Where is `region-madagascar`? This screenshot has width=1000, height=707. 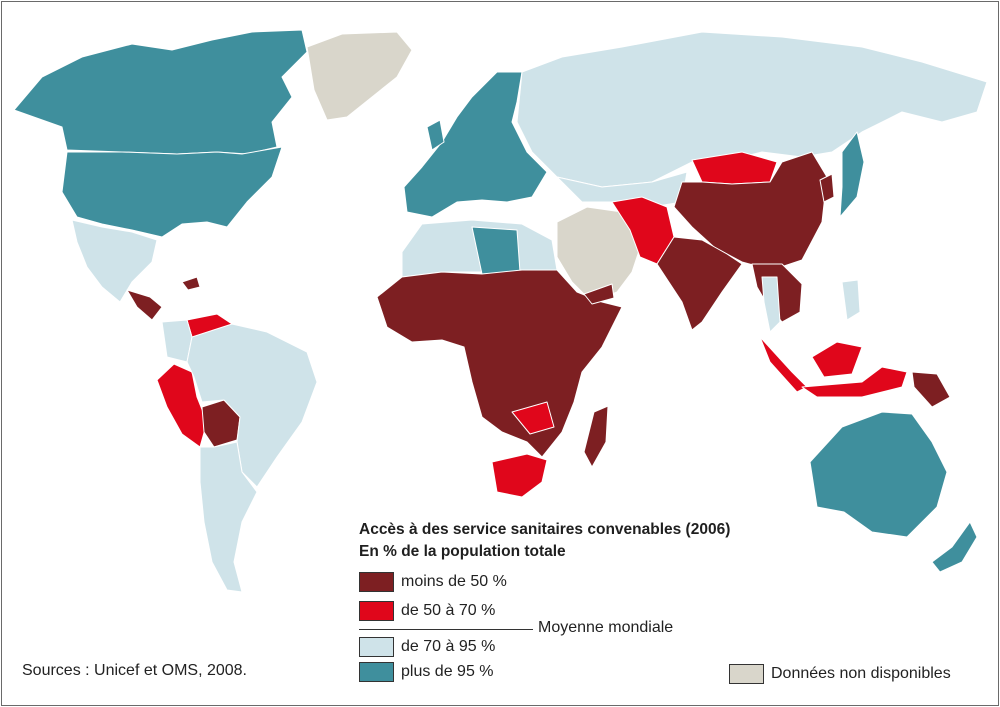
region-madagascar is located at coordinates (596, 436).